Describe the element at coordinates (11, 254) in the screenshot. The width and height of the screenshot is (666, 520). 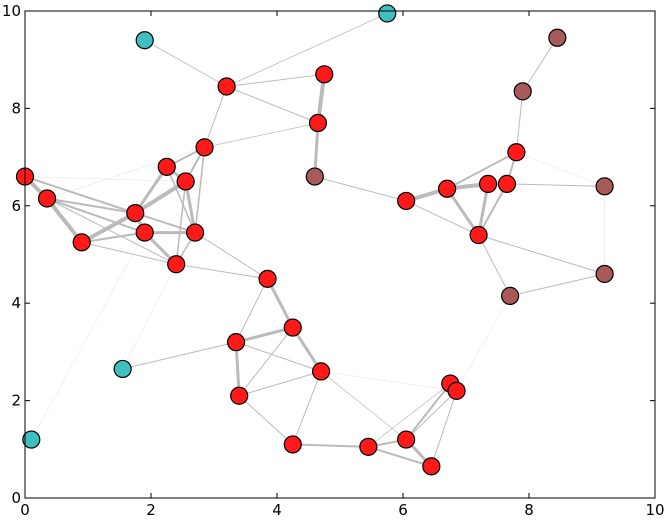
I see `y-axis-tick-labels: 0 2 4 6 8 10` at that location.